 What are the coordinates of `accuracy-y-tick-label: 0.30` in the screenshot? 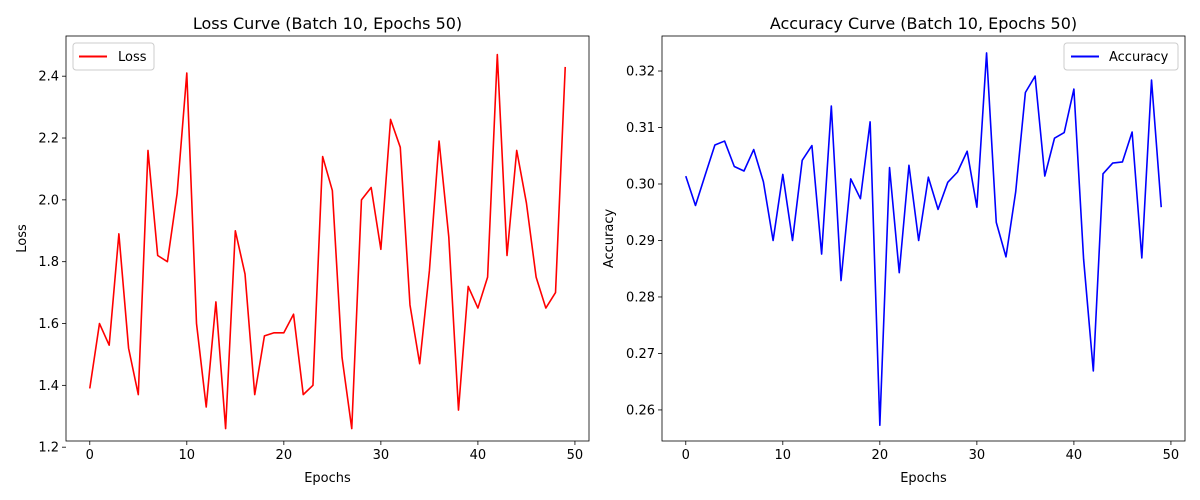 It's located at (640, 184).